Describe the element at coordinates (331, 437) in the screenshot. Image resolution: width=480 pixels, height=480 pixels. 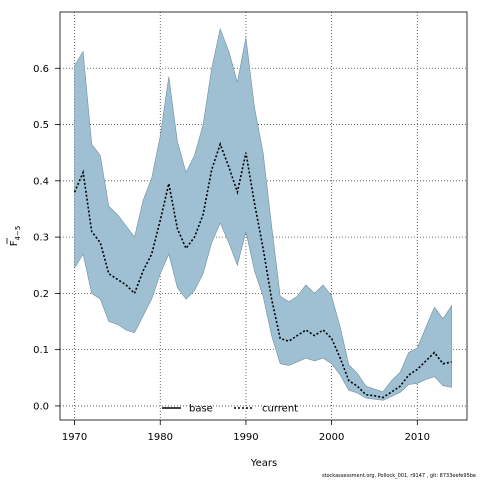
I see `x-tick-label: 2000` at that location.